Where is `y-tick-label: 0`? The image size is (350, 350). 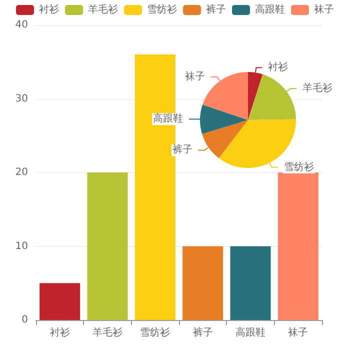 y-tick-label: 0 is located at coordinates (25, 320).